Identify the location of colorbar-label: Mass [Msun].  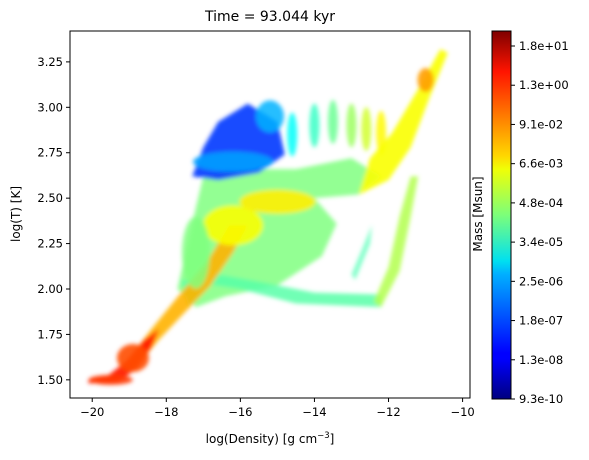
(478, 213).